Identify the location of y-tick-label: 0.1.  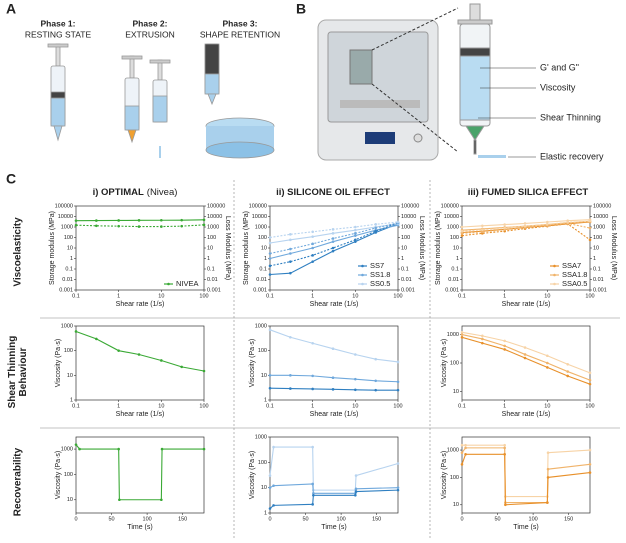
(455, 269).